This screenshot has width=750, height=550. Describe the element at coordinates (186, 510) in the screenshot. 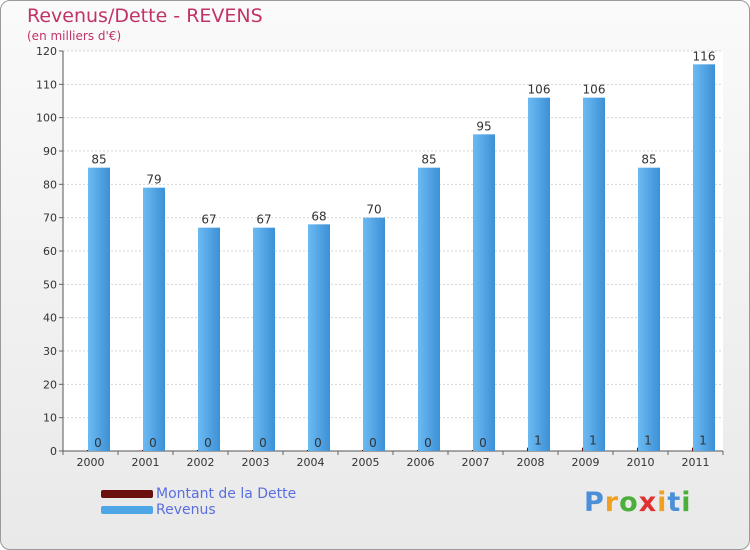

I see `legend-label-revenus: Revenus` at that location.